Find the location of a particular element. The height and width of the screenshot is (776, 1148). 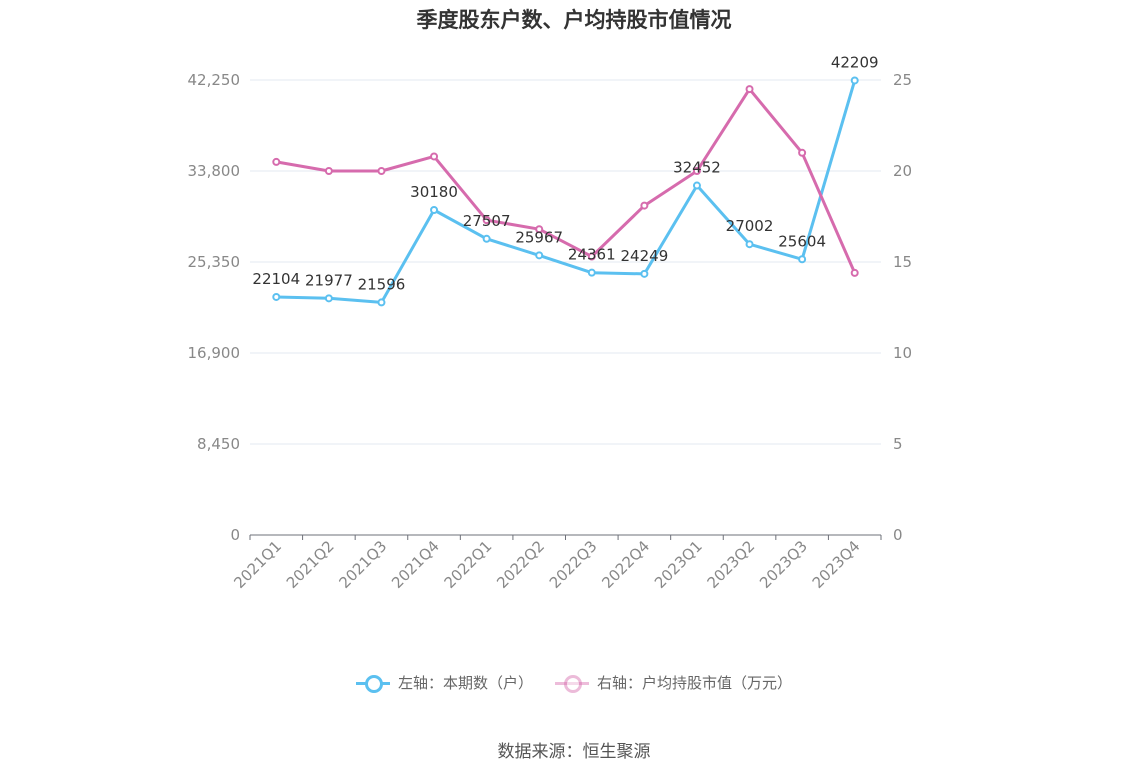

right-tick-label: 15 is located at coordinates (902, 262).